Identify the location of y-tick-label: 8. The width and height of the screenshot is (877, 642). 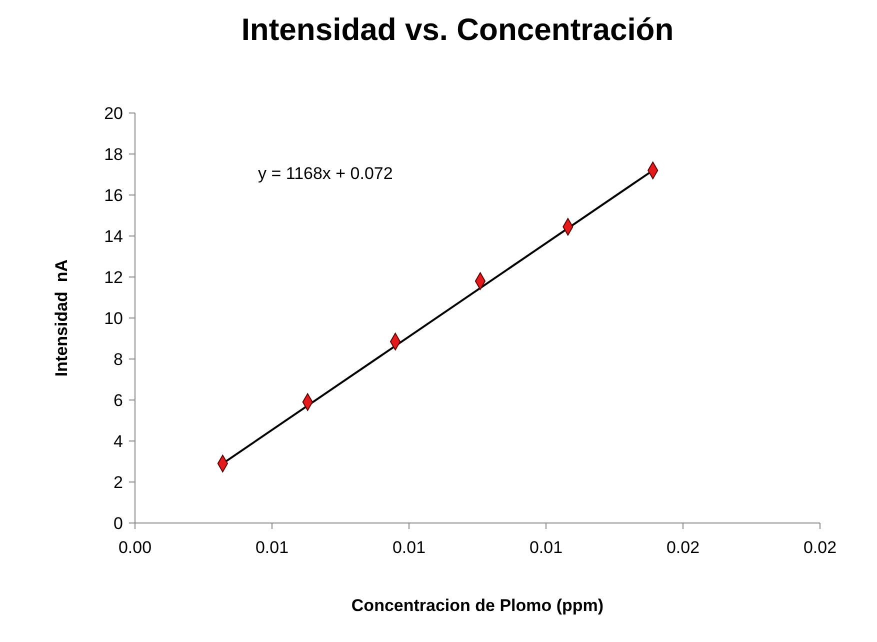
(118, 359).